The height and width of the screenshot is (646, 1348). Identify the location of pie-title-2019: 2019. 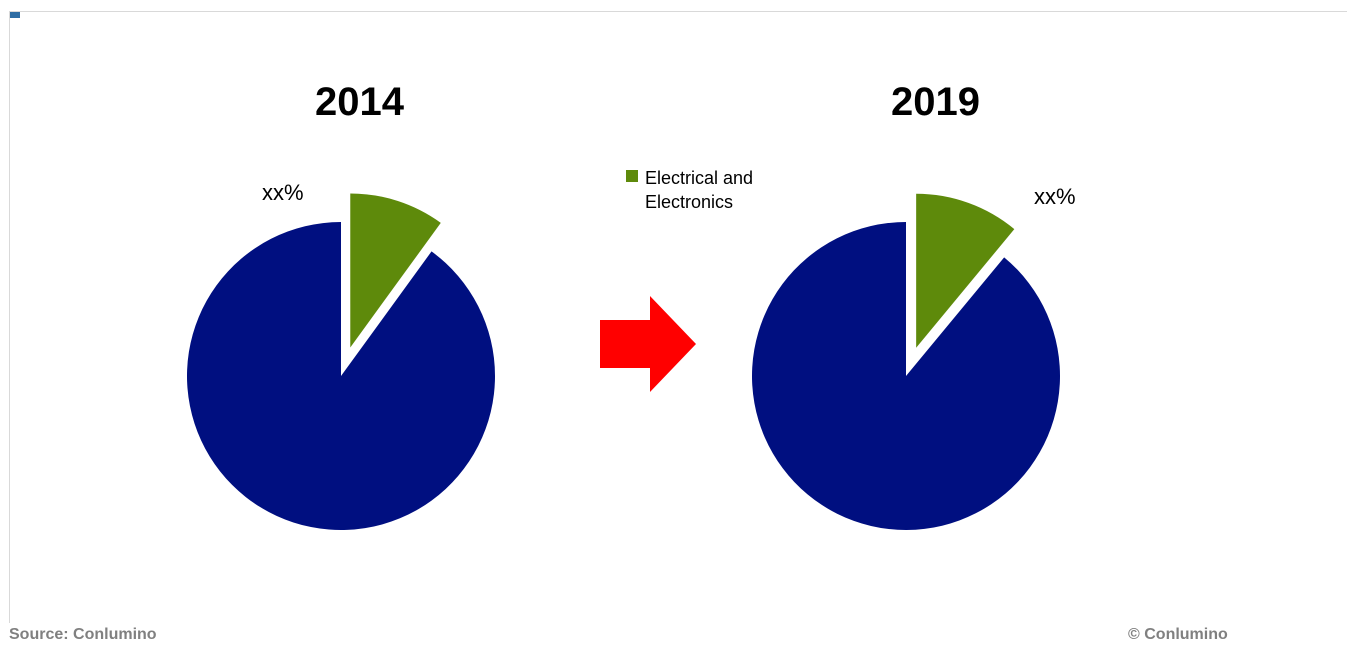
(935, 102).